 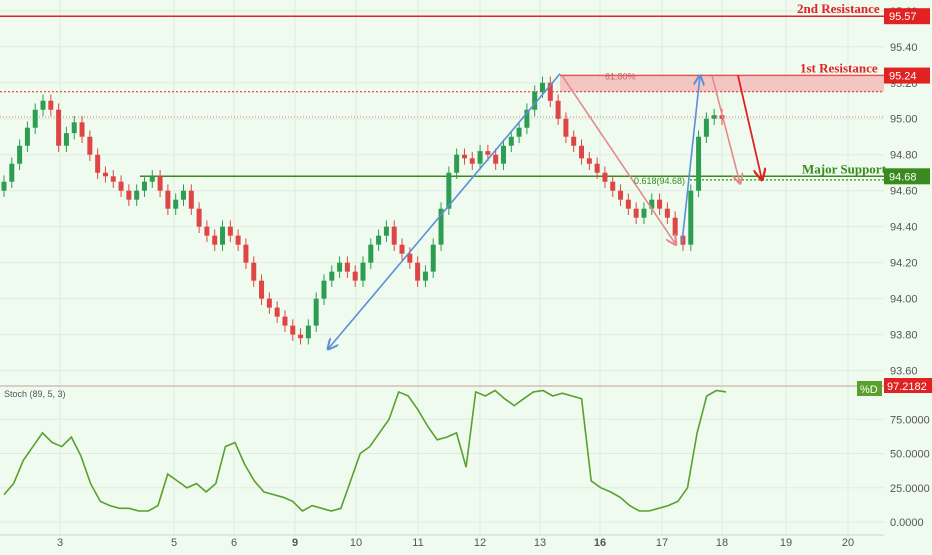 I want to click on x-tick-label: 18, so click(x=722, y=543).